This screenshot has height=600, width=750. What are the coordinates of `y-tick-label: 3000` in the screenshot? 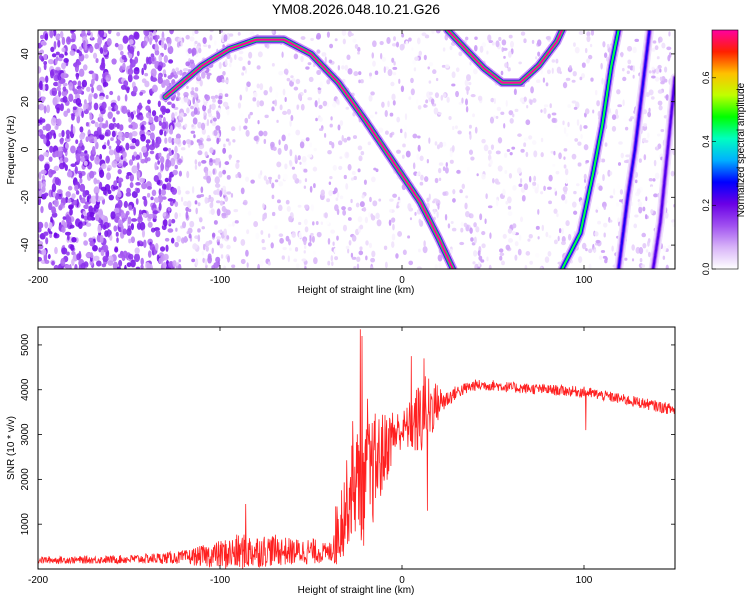 It's located at (25, 434).